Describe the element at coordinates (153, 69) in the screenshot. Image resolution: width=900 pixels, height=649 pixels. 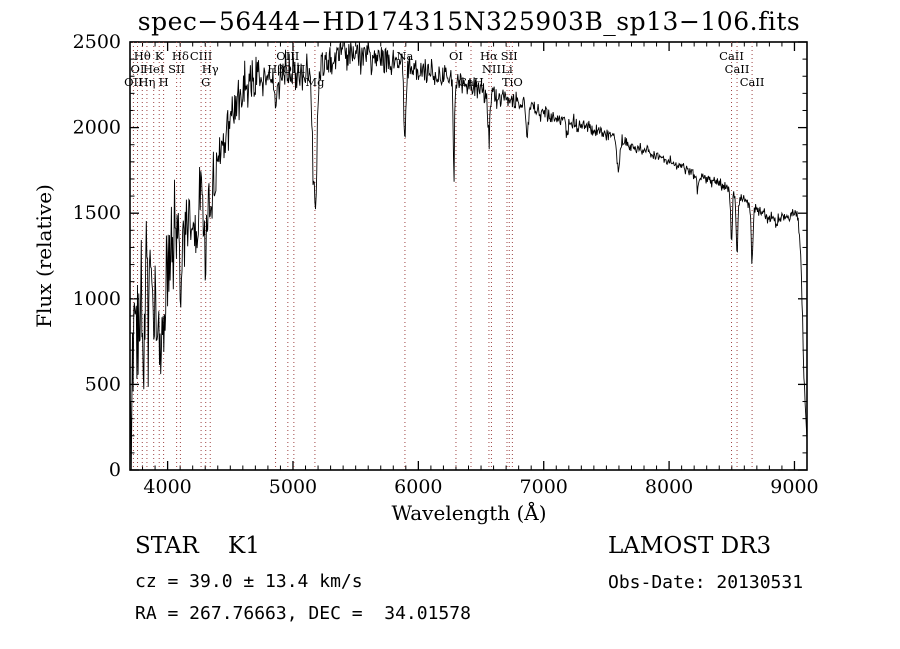
I see `spectral-line-label: HeI` at that location.